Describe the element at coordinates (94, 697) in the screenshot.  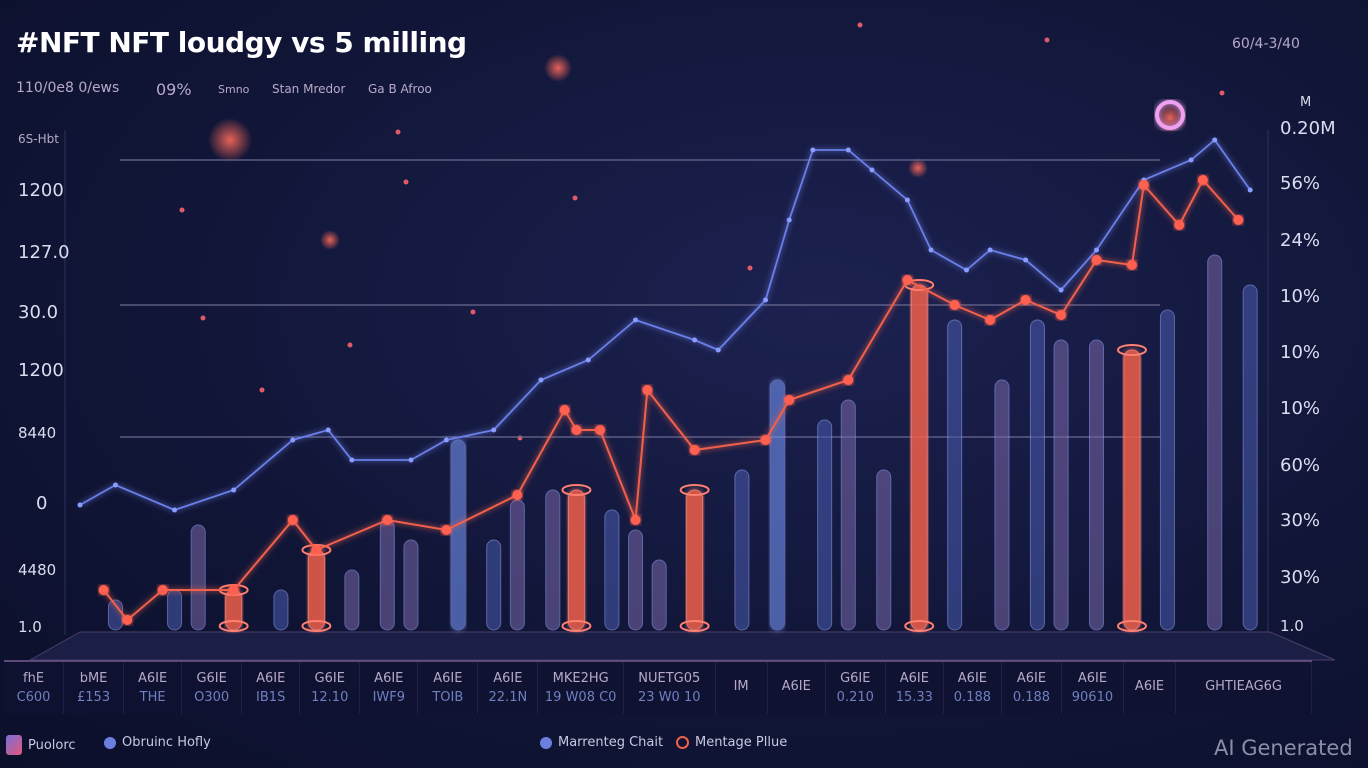
I see `column-value: £153` at that location.